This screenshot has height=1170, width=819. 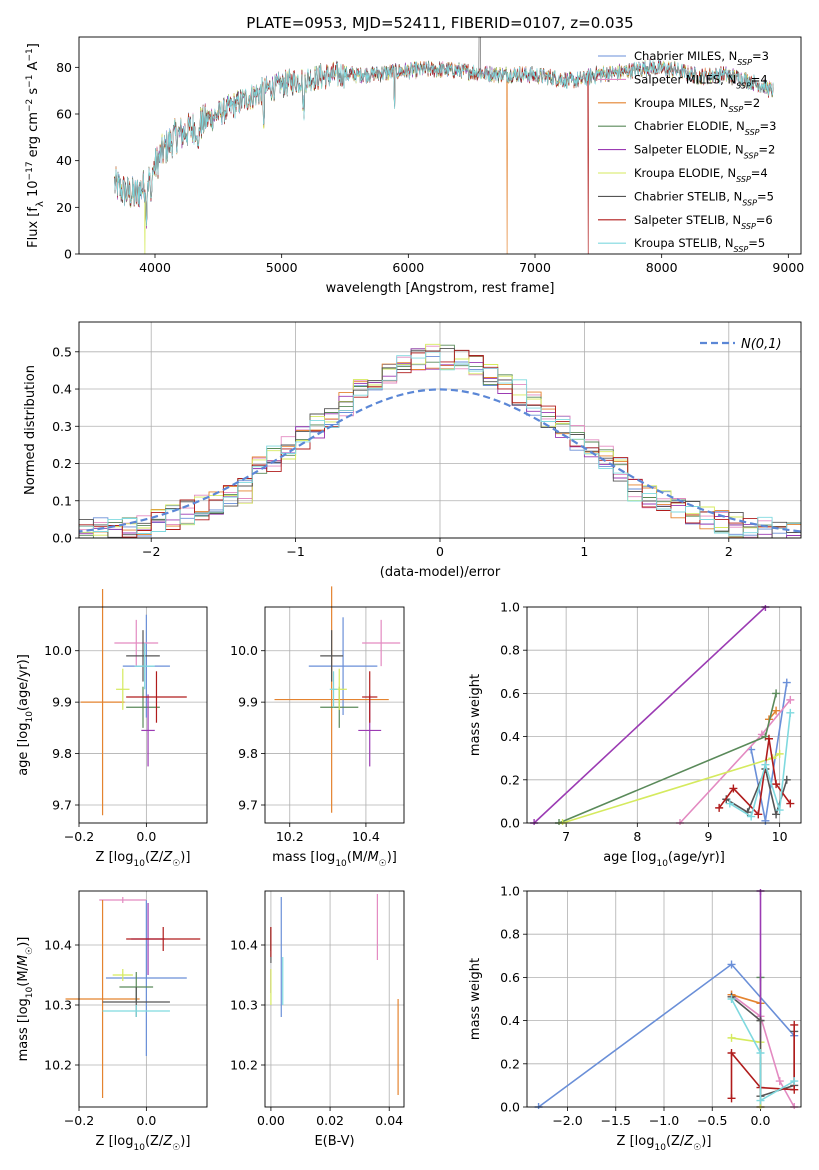 What do you see at coordinates (662, 267) in the screenshot?
I see `x-tick-label: 8000` at bounding box center [662, 267].